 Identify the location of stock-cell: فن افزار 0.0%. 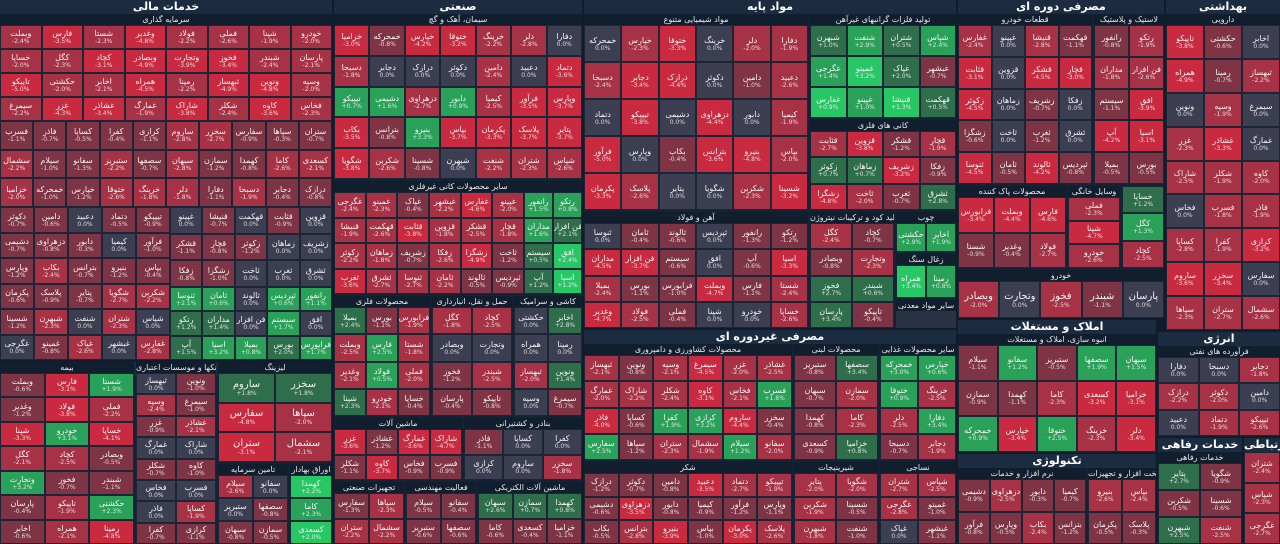
(251, 323).